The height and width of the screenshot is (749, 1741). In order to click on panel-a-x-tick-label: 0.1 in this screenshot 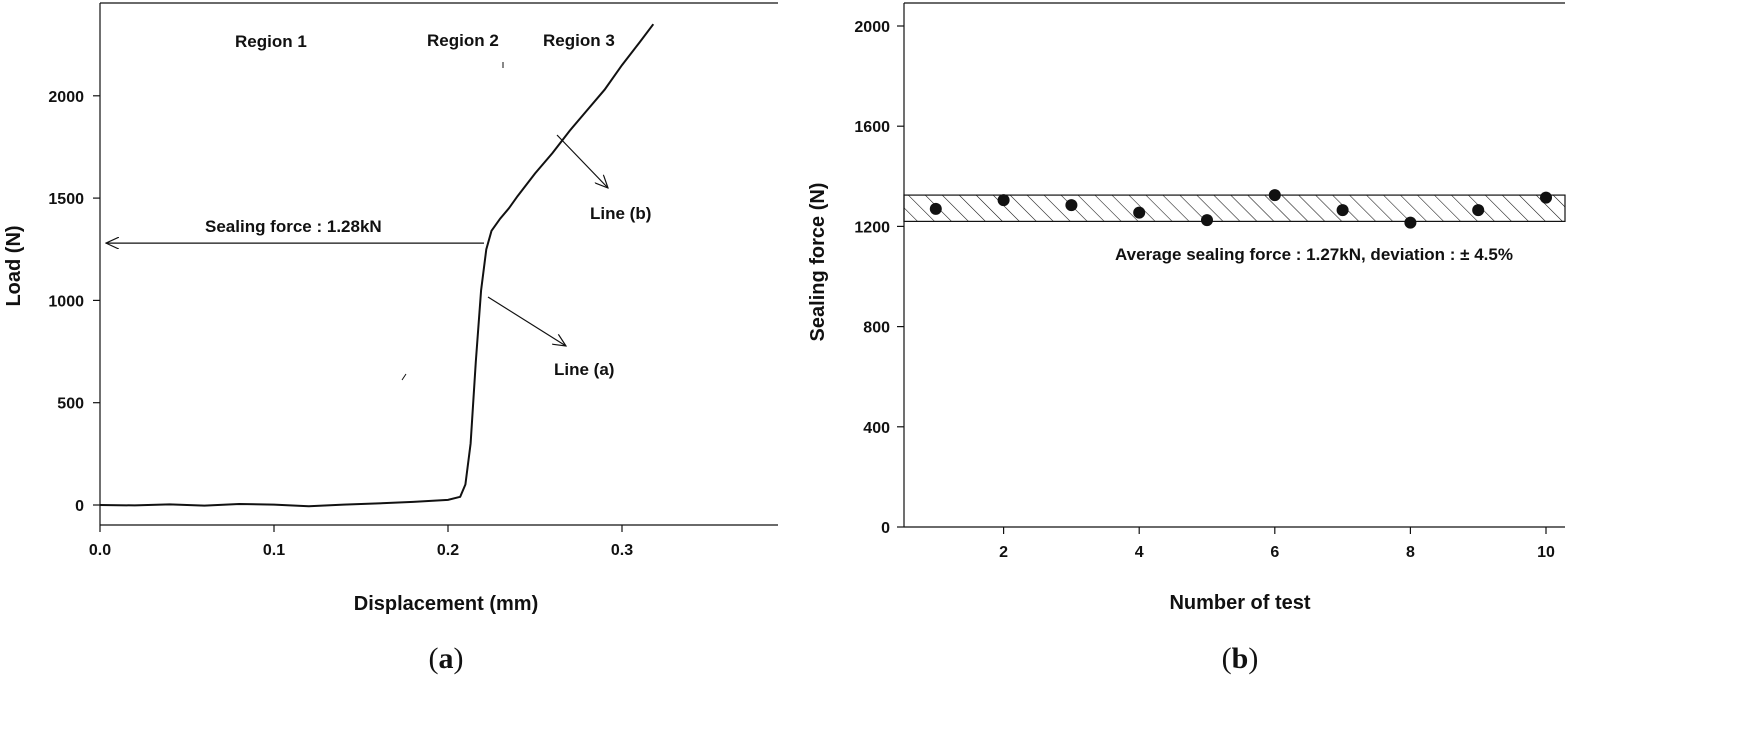, I will do `click(274, 550)`.